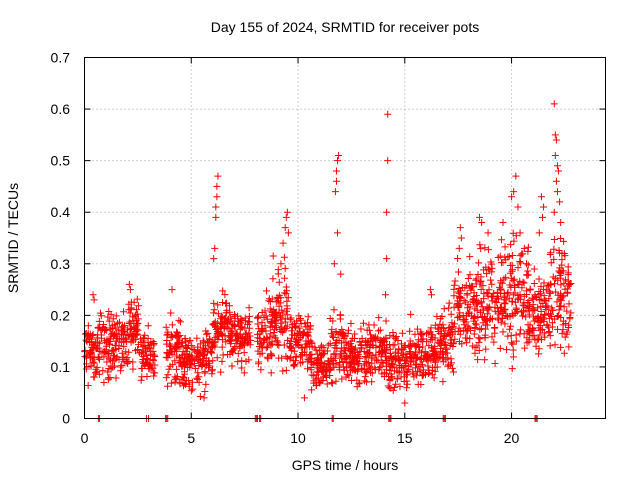  Describe the element at coordinates (61, 212) in the screenshot. I see `y-tick-label: 0.4` at that location.